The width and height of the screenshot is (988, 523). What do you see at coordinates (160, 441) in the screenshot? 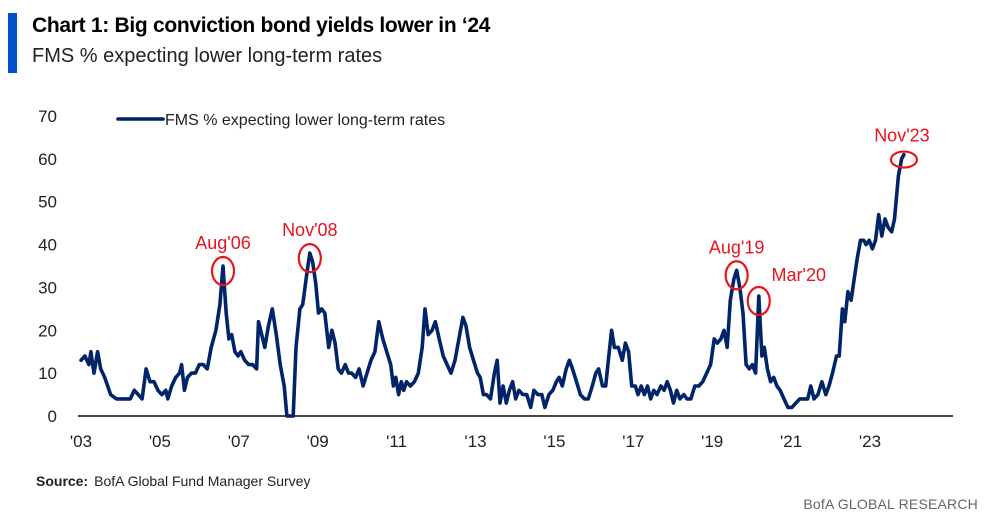
I see `x-tick-label: '05` at bounding box center [160, 441].